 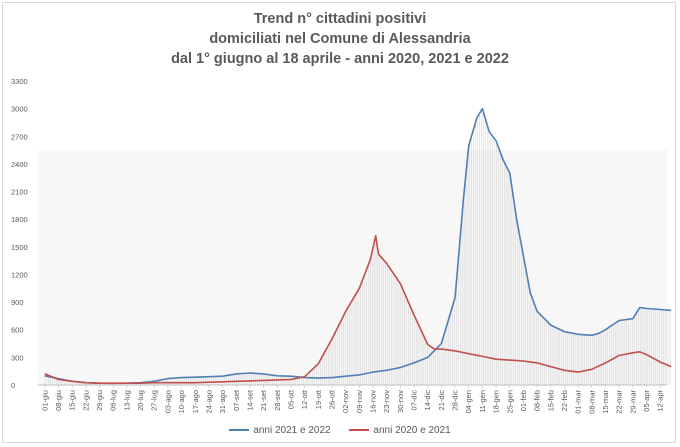 What do you see at coordinates (208, 401) in the screenshot?
I see `x-tick-label-24-ago: 24-ago` at bounding box center [208, 401].